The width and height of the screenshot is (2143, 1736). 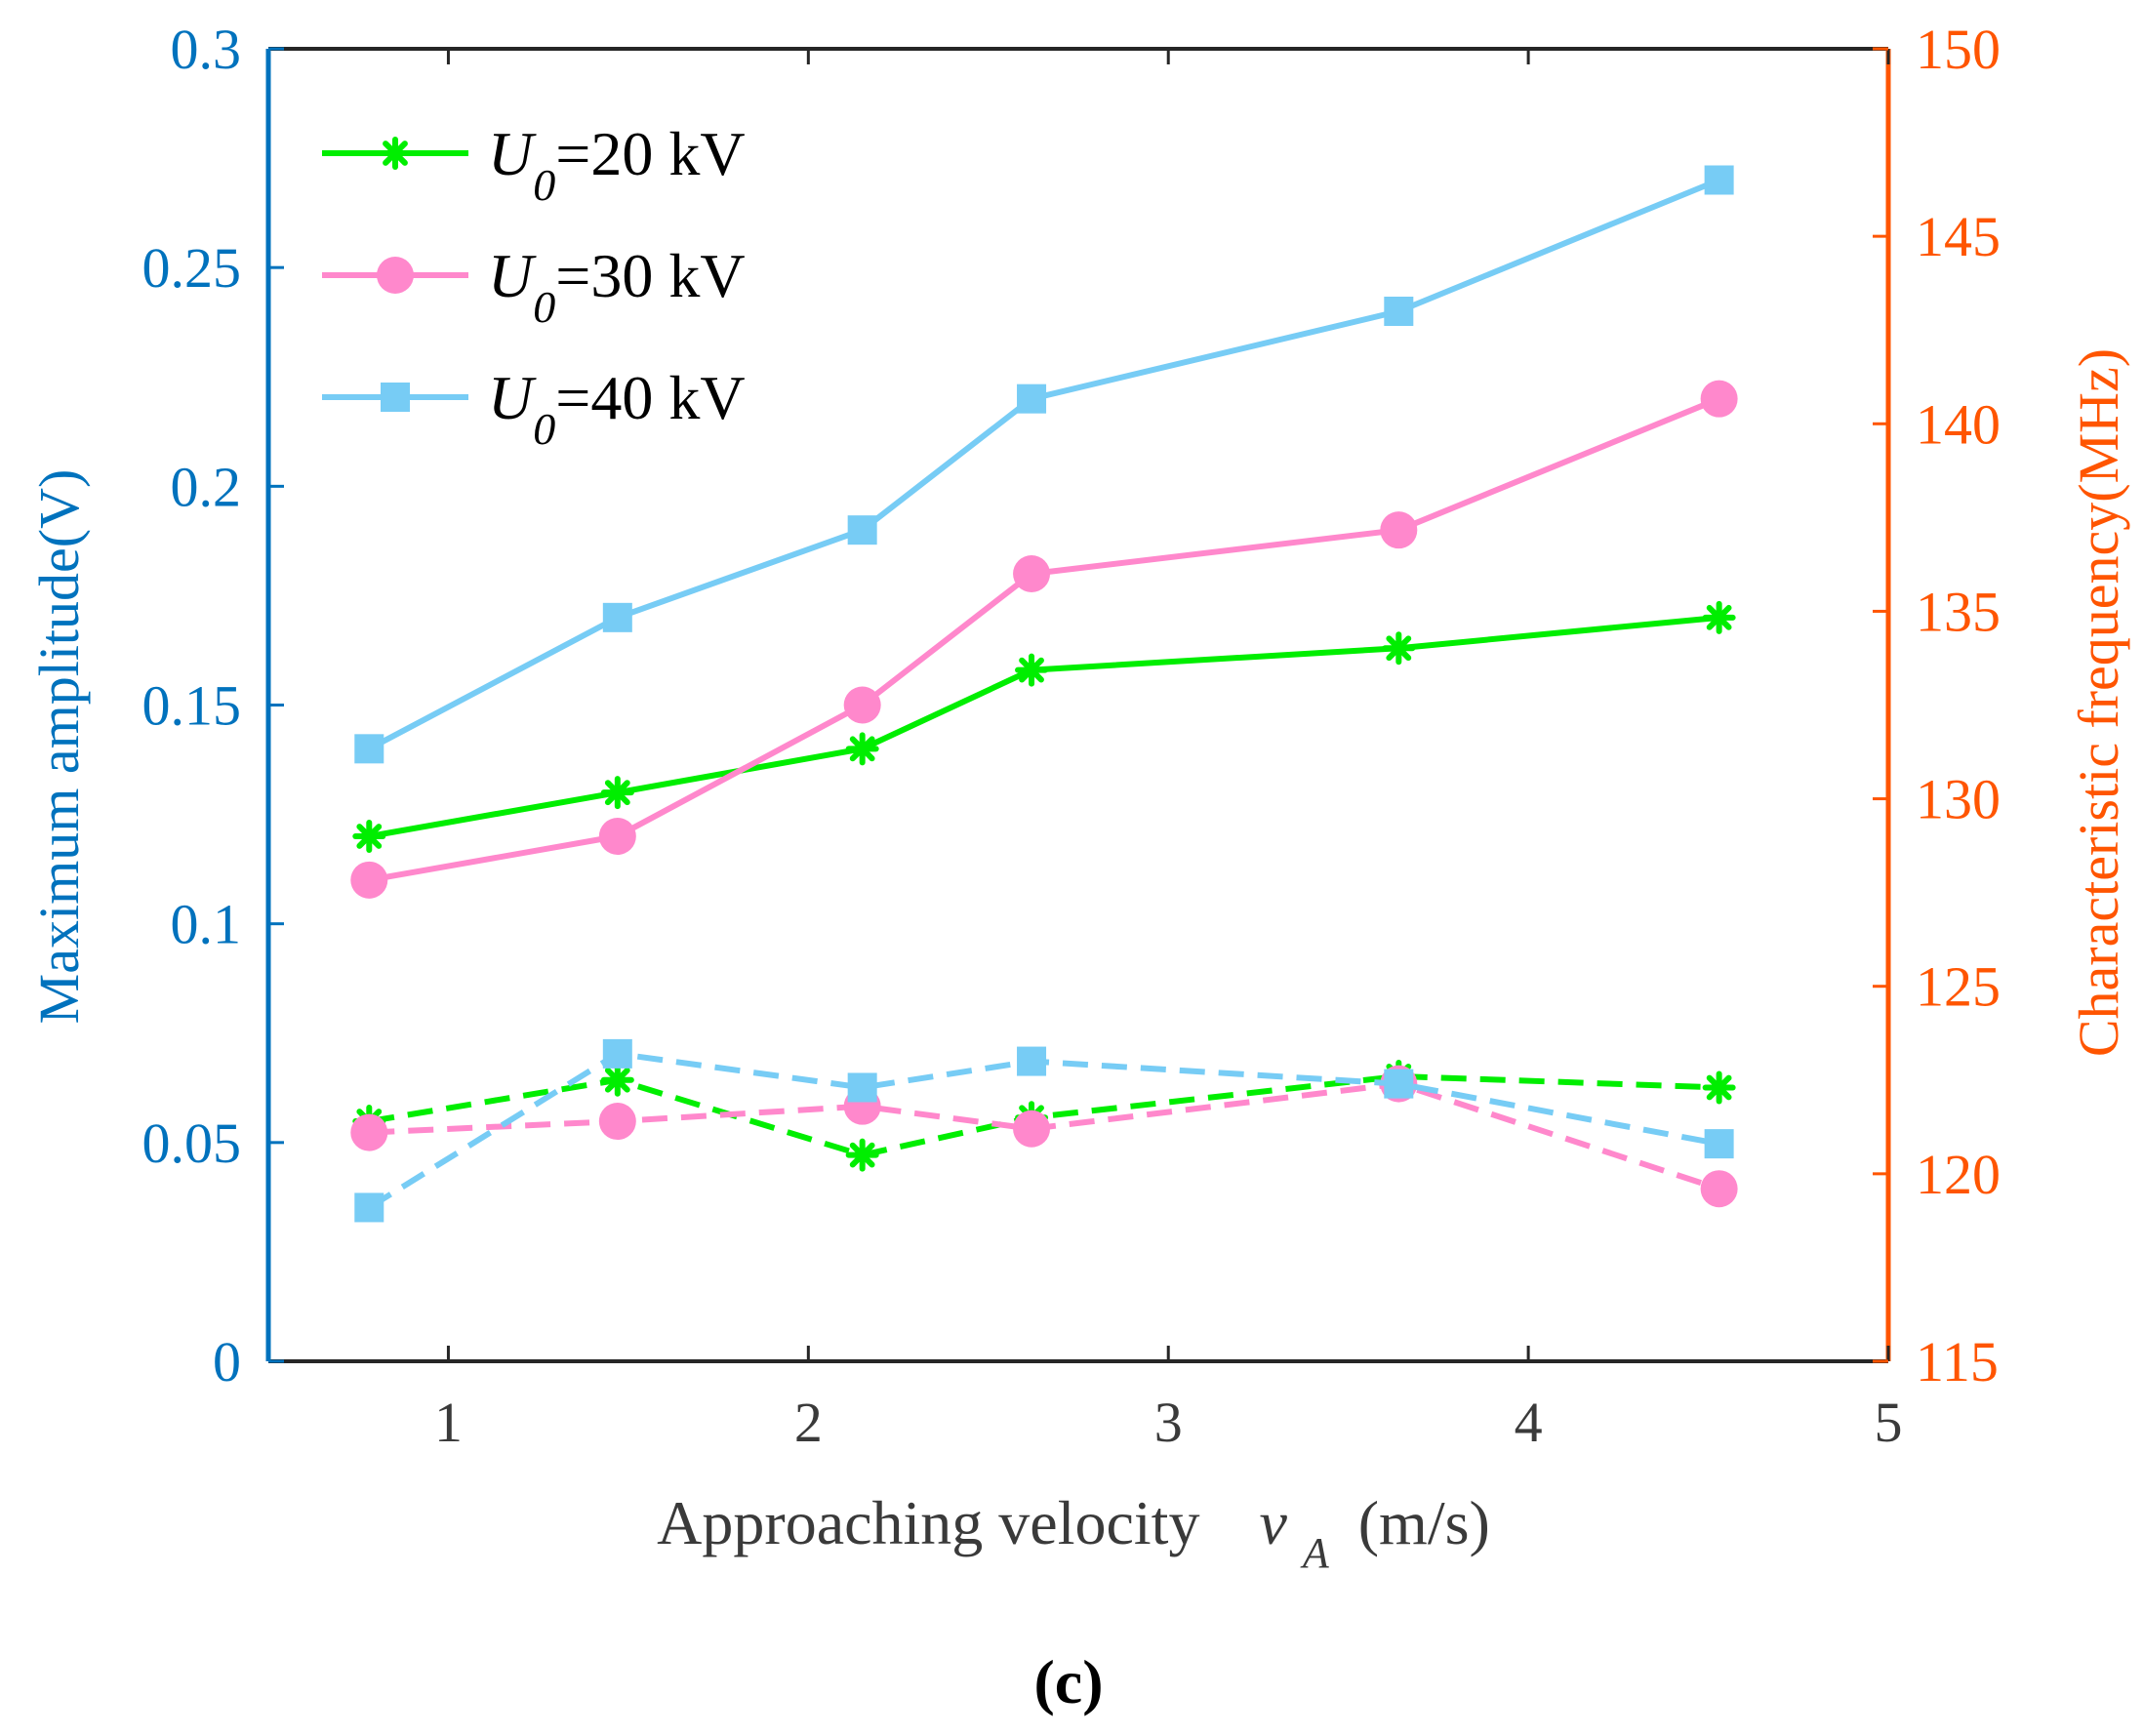 What do you see at coordinates (206, 486) in the screenshot?
I see `y-tick-label-left: 0.2` at bounding box center [206, 486].